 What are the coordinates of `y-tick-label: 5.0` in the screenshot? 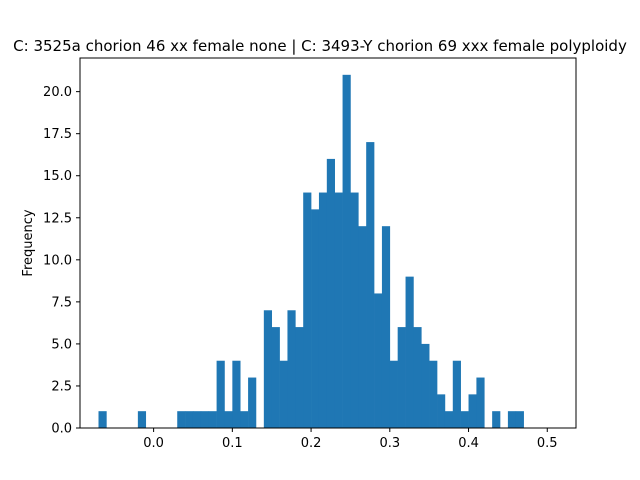 It's located at (61, 344).